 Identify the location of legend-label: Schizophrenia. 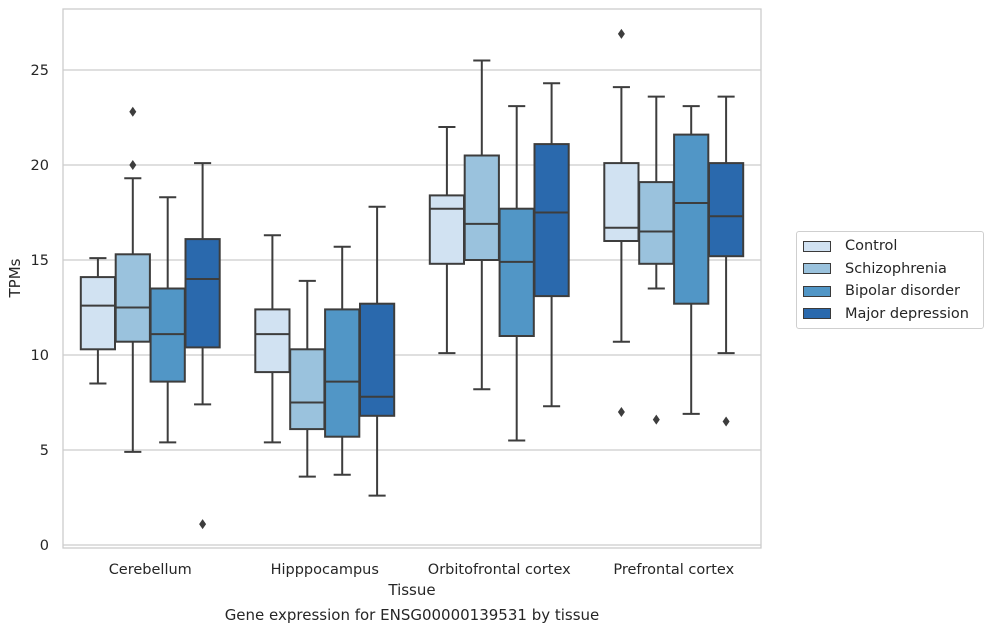
(896, 268).